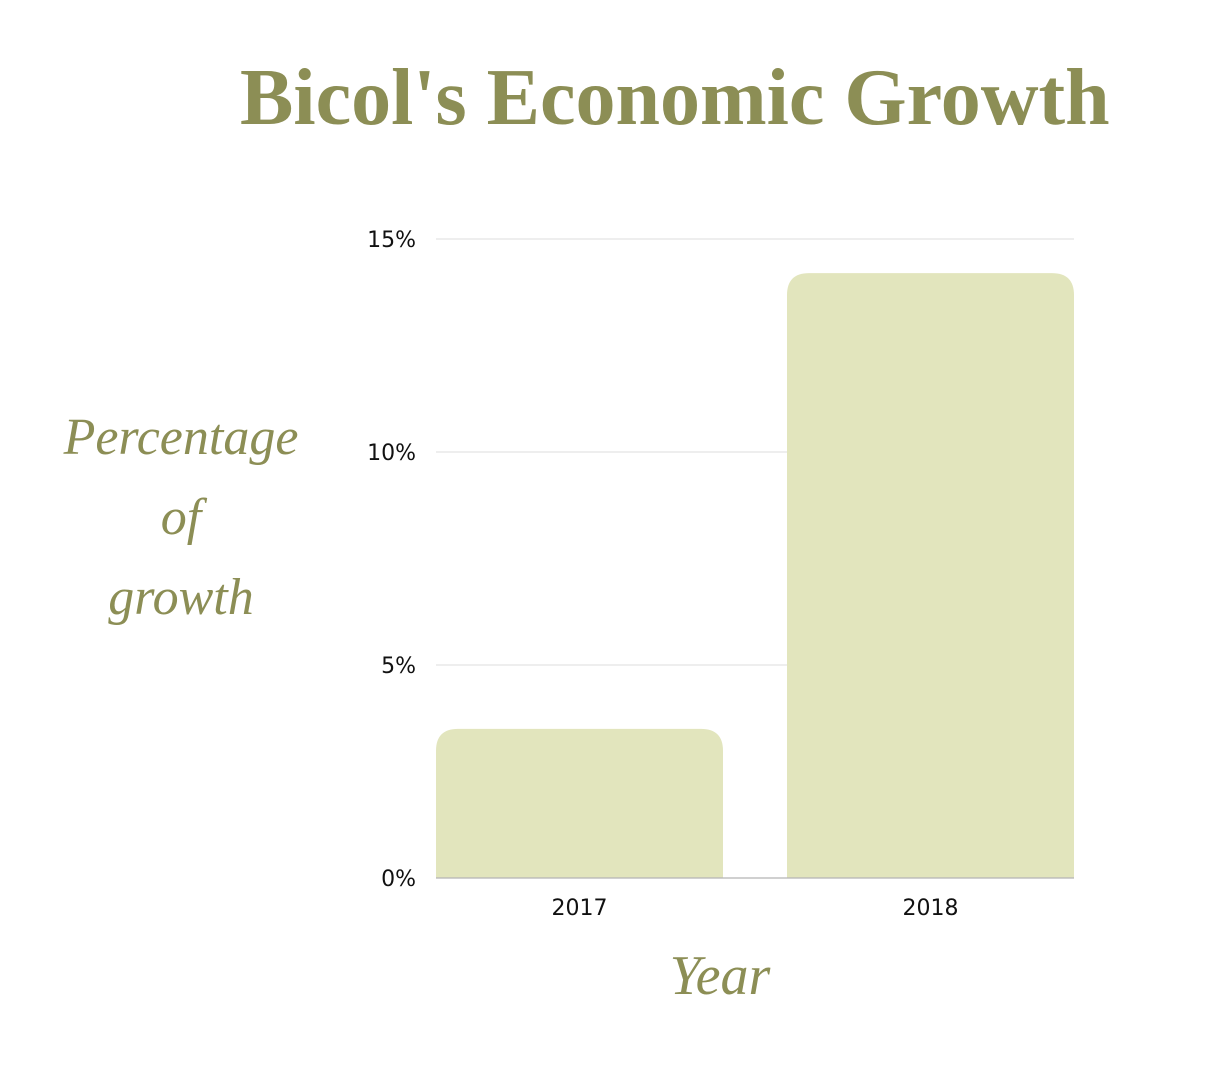  Describe the element at coordinates (398, 666) in the screenshot. I see `y-tick-label: 5%` at that location.